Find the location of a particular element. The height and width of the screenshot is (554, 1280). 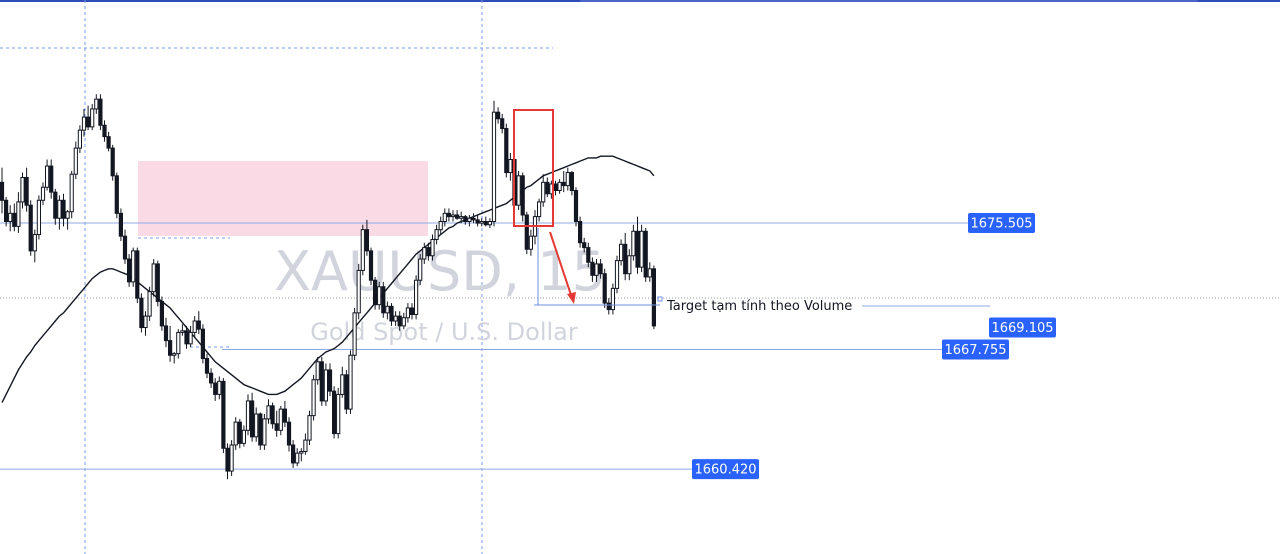

level-1669-price-label: 1669.105 is located at coordinates (1022, 327).